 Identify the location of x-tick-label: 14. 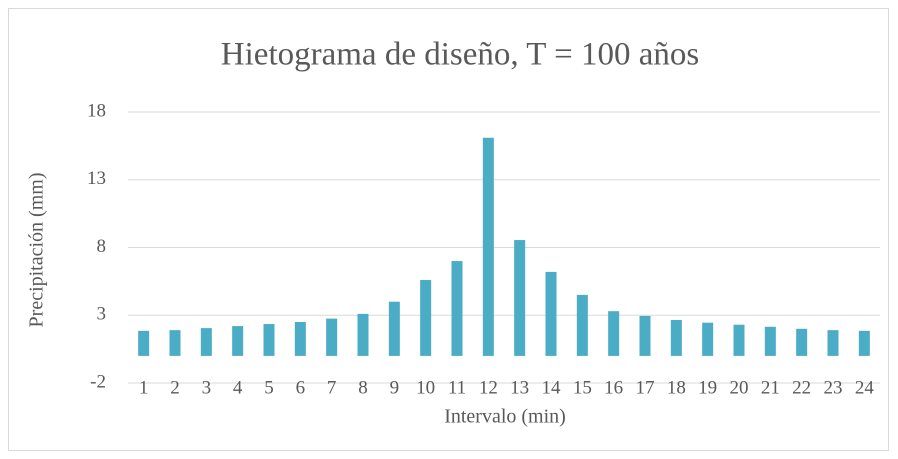
(552, 387).